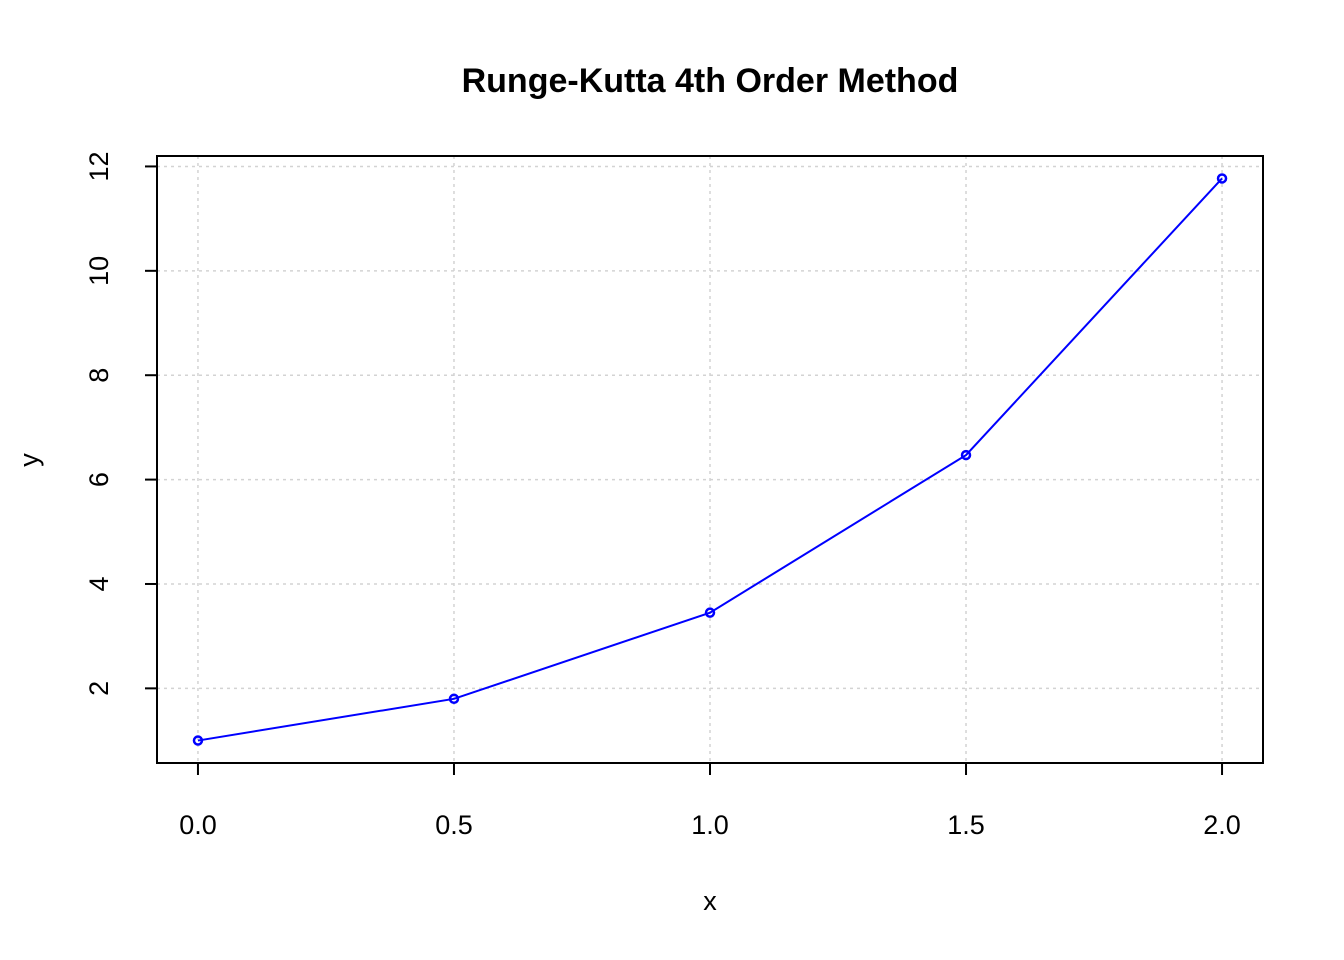 This screenshot has width=1344, height=960. Describe the element at coordinates (1222, 825) in the screenshot. I see `x-tick-label: 2.0` at that location.